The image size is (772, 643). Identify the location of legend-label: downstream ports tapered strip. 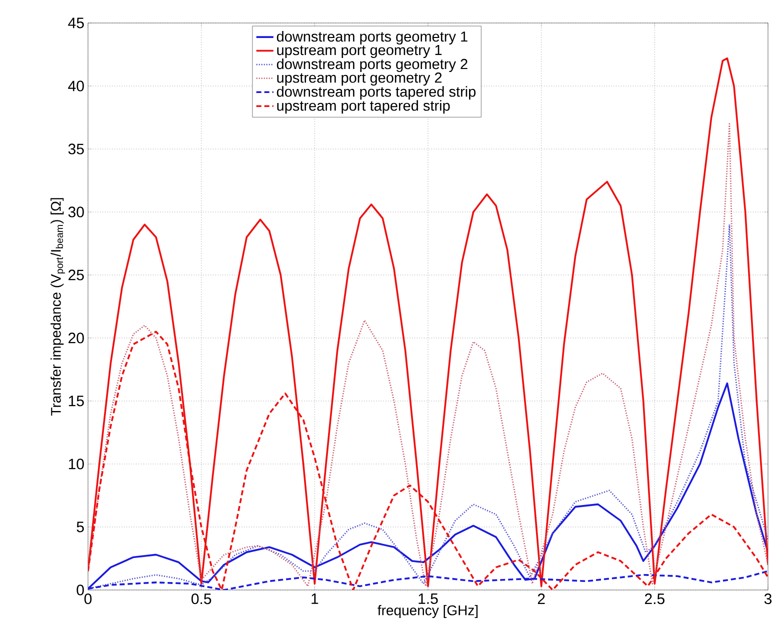
(376, 93).